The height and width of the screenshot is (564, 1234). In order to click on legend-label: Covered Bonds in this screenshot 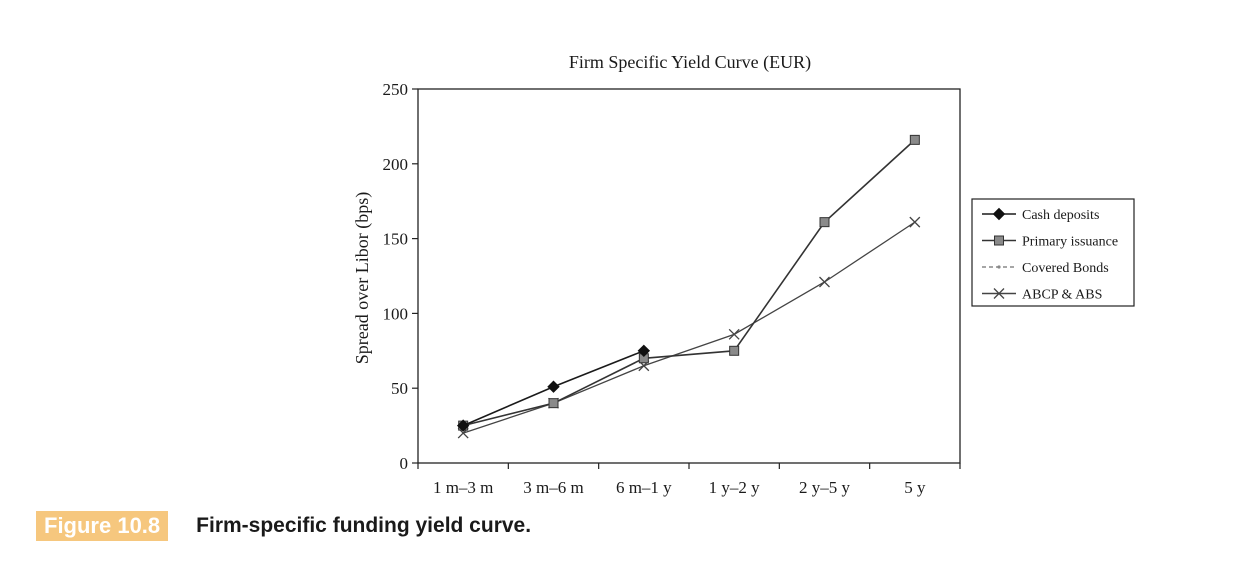, I will do `click(1065, 268)`.